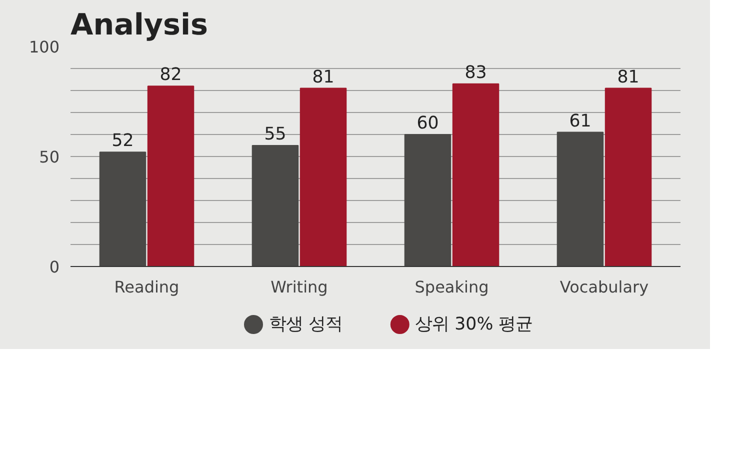 The width and height of the screenshot is (743, 468). Describe the element at coordinates (580, 121) in the screenshot. I see `data-label: 61` at that location.